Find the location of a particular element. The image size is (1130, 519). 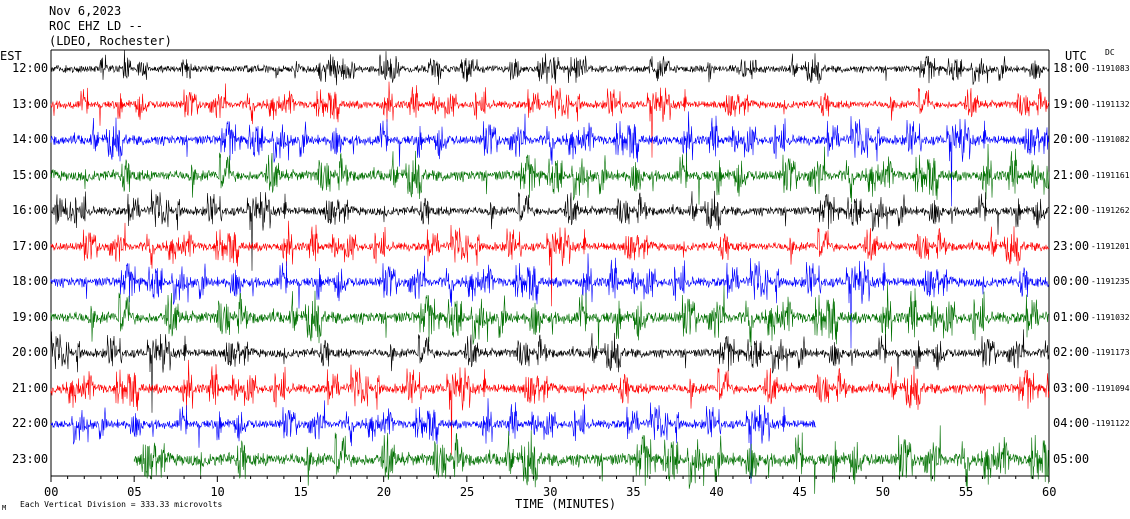

x-tick-label: 25 is located at coordinates (467, 492).